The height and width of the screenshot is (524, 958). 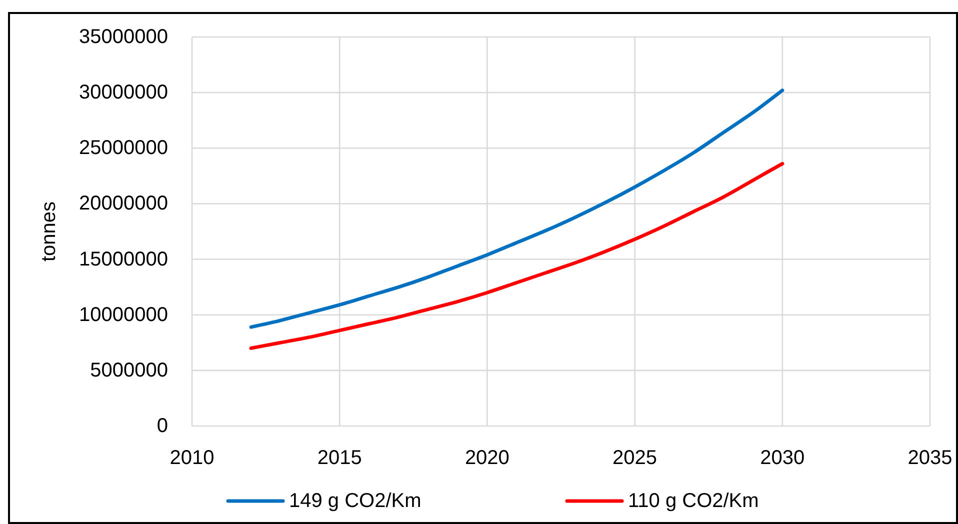 I want to click on x-tick-label: 2015, so click(x=339, y=458).